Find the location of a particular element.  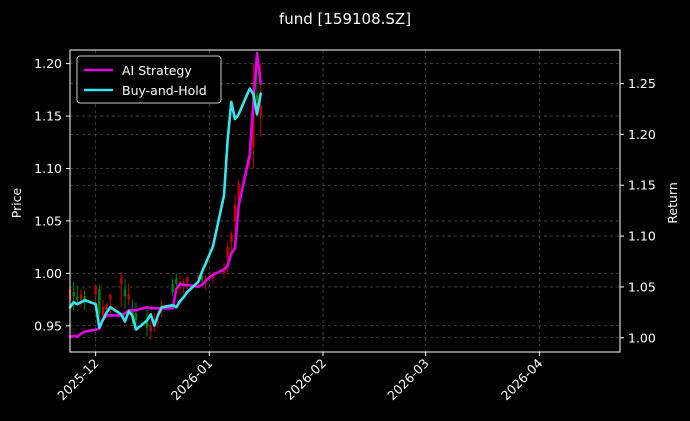

y-right-tick-label: 1.05 is located at coordinates (642, 286).